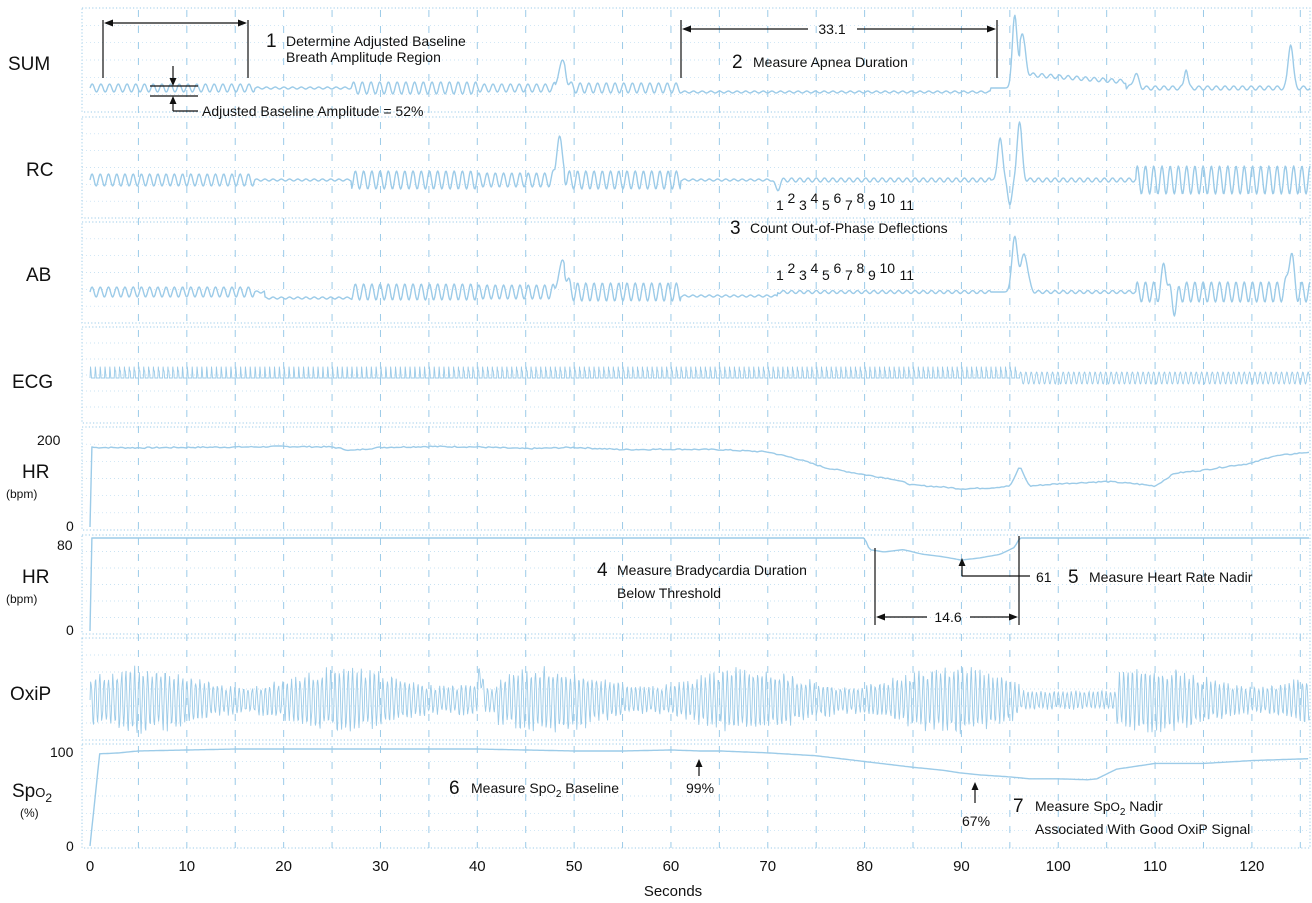 This screenshot has width=1312, height=903. What do you see at coordinates (947, 617) in the screenshot?
I see `bradycardia-duration-value: 14.6` at bounding box center [947, 617].